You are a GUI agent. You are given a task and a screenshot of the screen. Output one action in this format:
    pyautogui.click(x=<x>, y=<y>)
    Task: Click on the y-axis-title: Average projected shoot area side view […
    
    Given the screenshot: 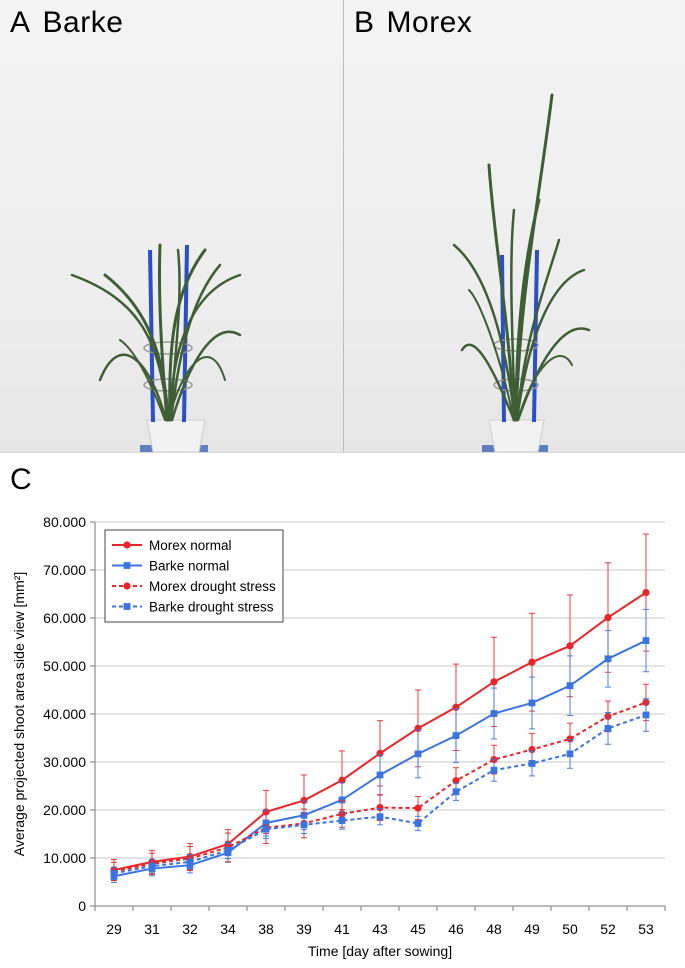 What is the action you would take?
    pyautogui.click(x=19, y=714)
    